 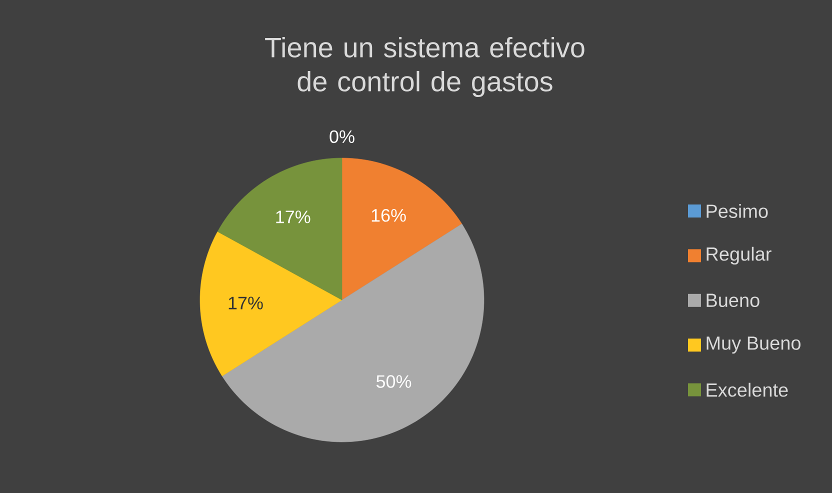 What do you see at coordinates (389, 215) in the screenshot?
I see `data-label: 16%` at bounding box center [389, 215].